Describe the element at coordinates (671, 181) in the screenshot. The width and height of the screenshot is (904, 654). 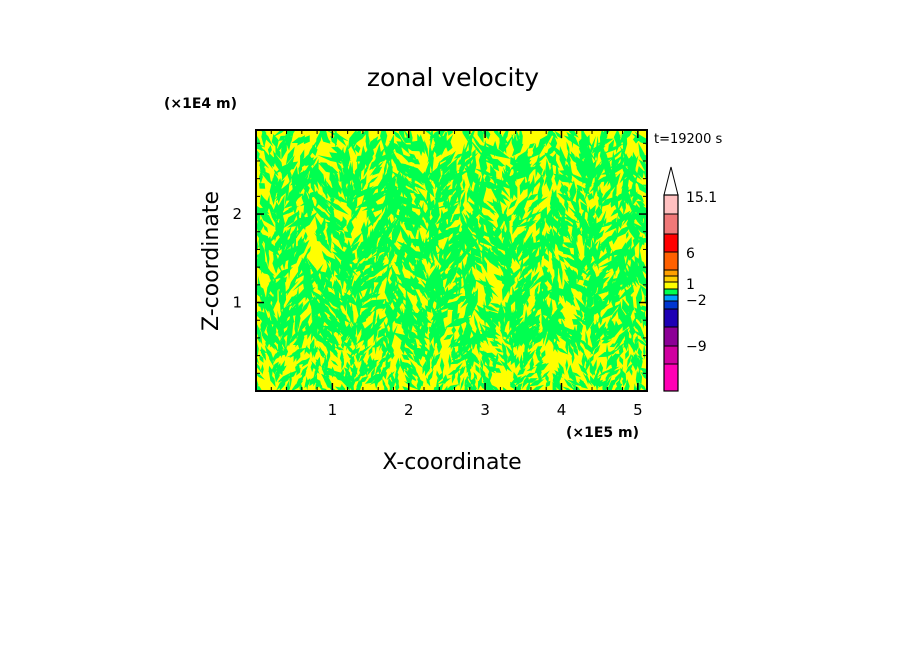
I see `colorbar-extend-triangle` at that location.